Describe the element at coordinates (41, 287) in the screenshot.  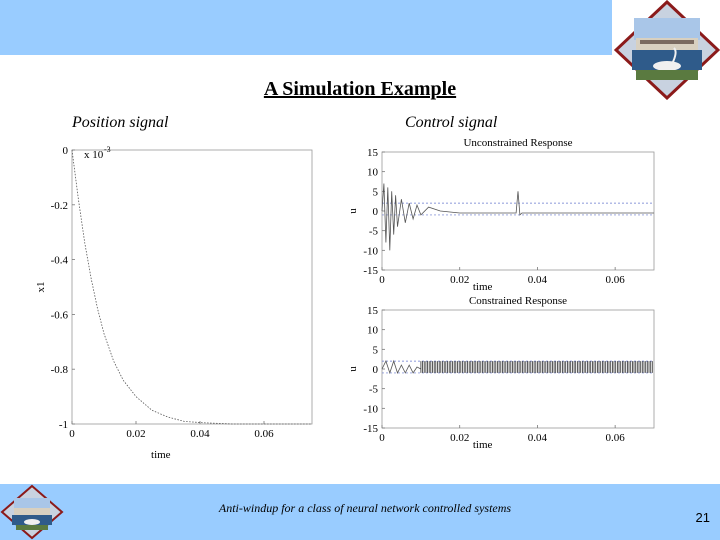
I see `y-axis-label: x1` at that location.